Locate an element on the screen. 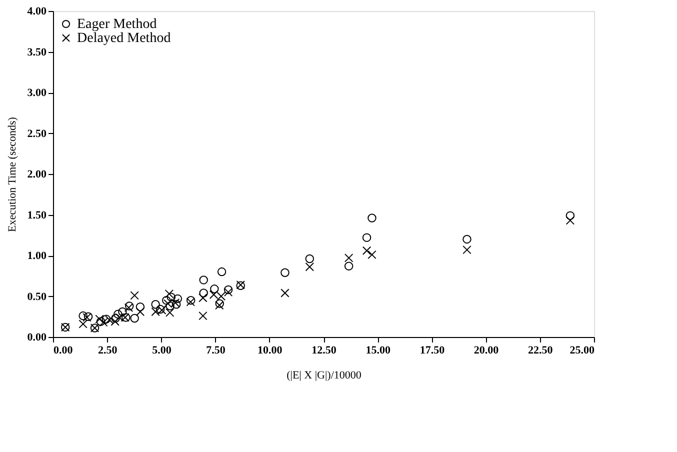  y-tick-label: 0.50 is located at coordinates (37, 296).